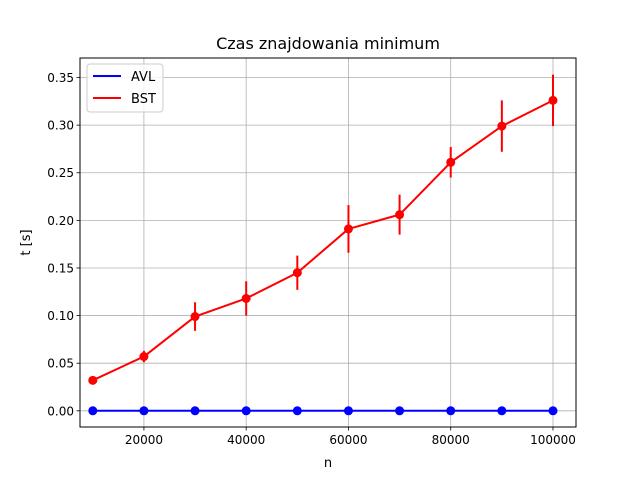 Image resolution: width=640 pixels, height=480 pixels. What do you see at coordinates (144, 440) in the screenshot?
I see `x-tick-label: 20000` at bounding box center [144, 440].